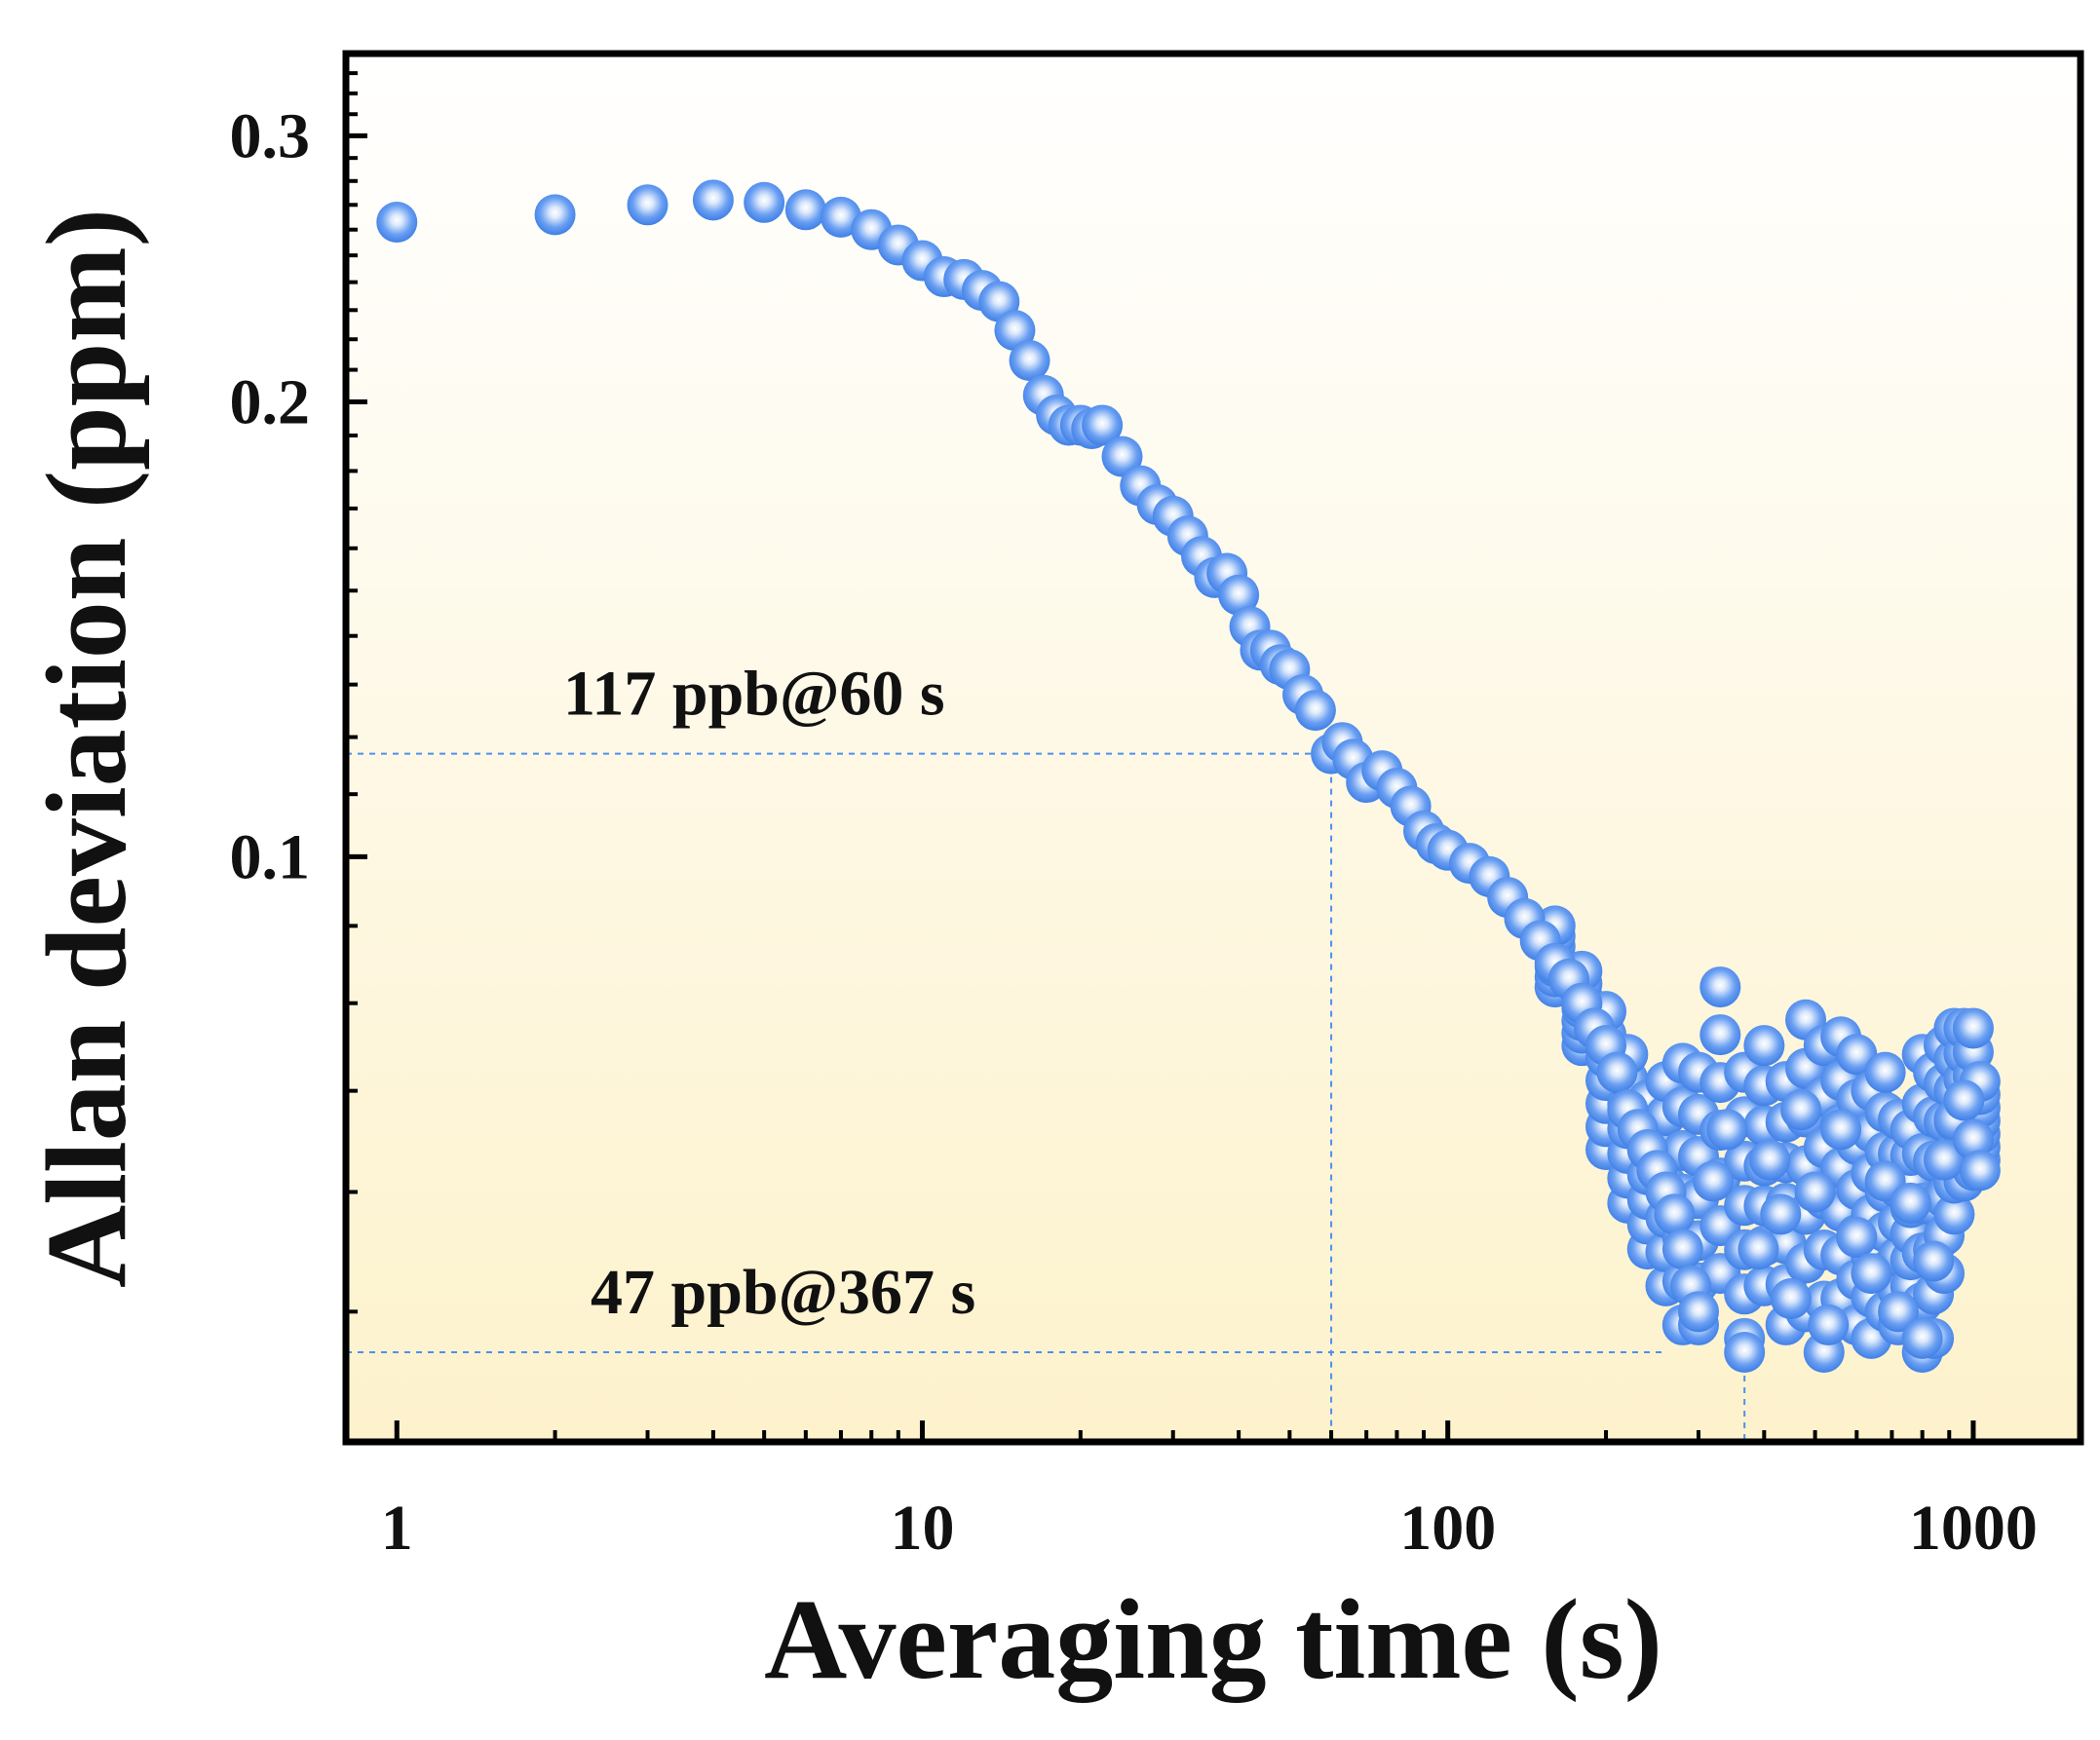 The height and width of the screenshot is (1740, 2100). I want to click on y-tick-label: 0.2, so click(270, 402).